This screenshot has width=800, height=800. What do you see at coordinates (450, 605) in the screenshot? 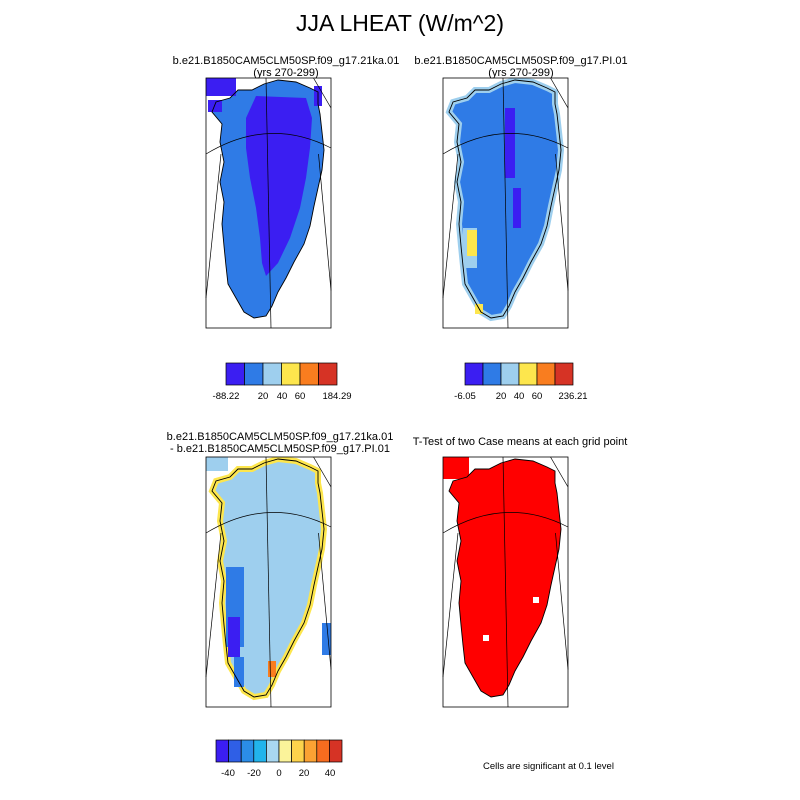
I see `panel-4-map-meridian-left` at bounding box center [450, 605].